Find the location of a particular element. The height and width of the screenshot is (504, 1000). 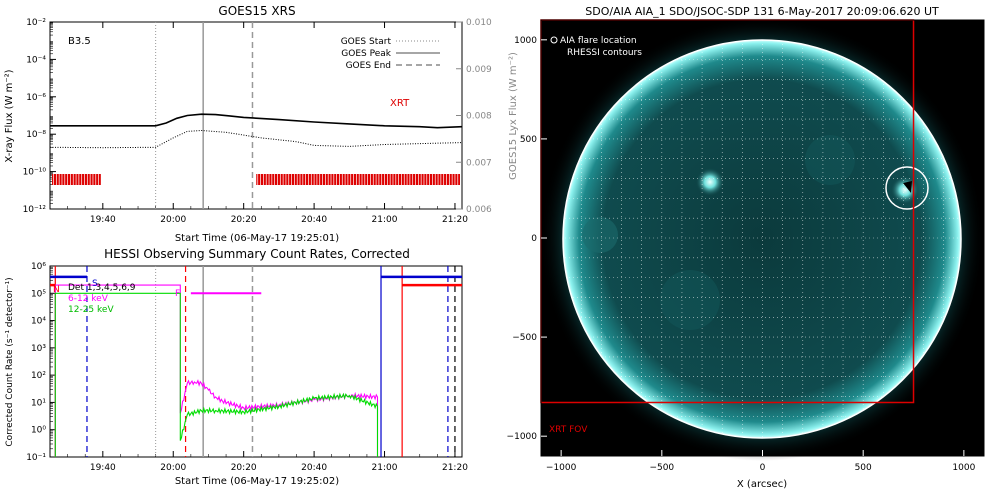

hessi-x-tick-label: 21:00 is located at coordinates (385, 468).